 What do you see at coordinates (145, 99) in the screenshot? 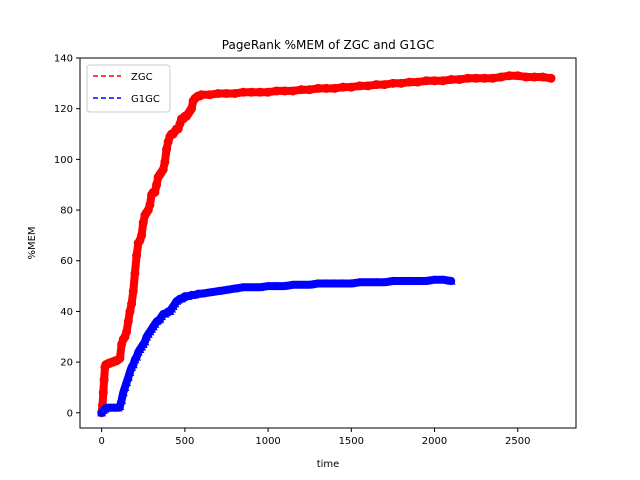
I see `legend-label-g1gc: G1GC` at bounding box center [145, 99].